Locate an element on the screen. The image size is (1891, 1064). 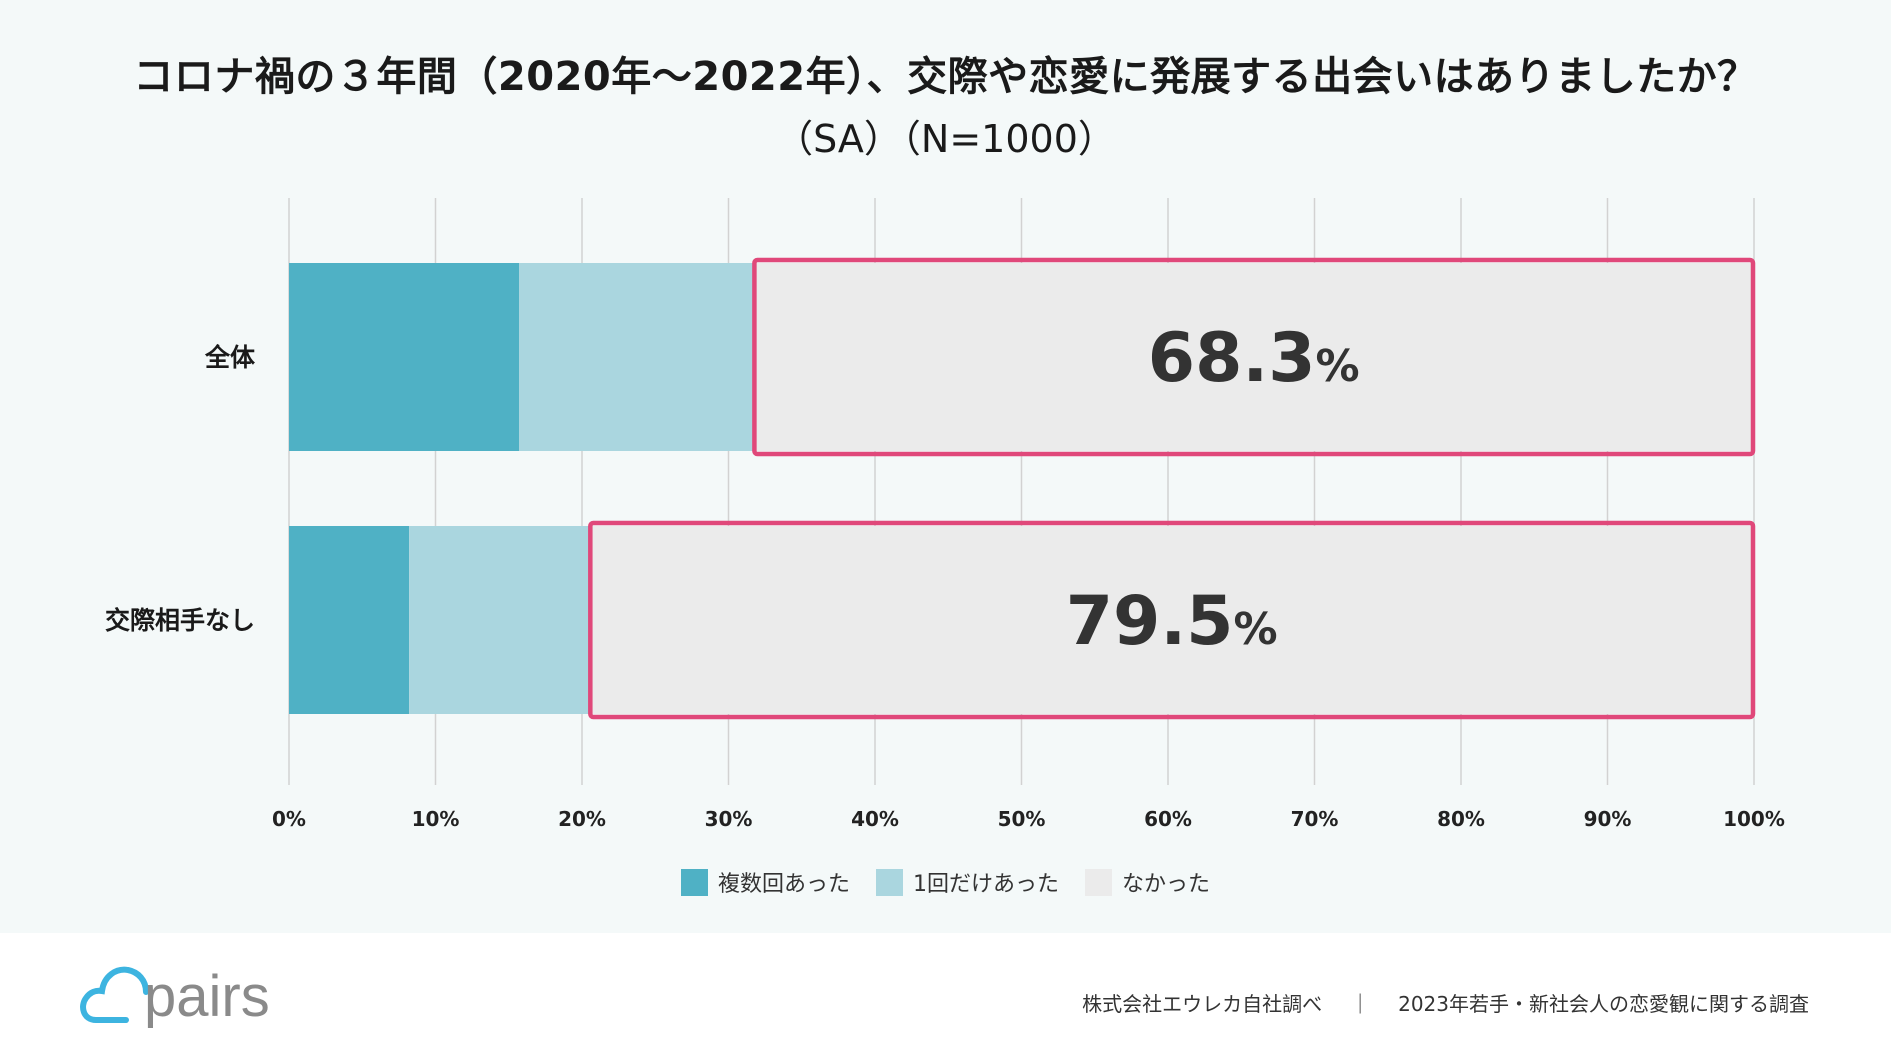
pairs-logo: pairs is located at coordinates (175, 996).